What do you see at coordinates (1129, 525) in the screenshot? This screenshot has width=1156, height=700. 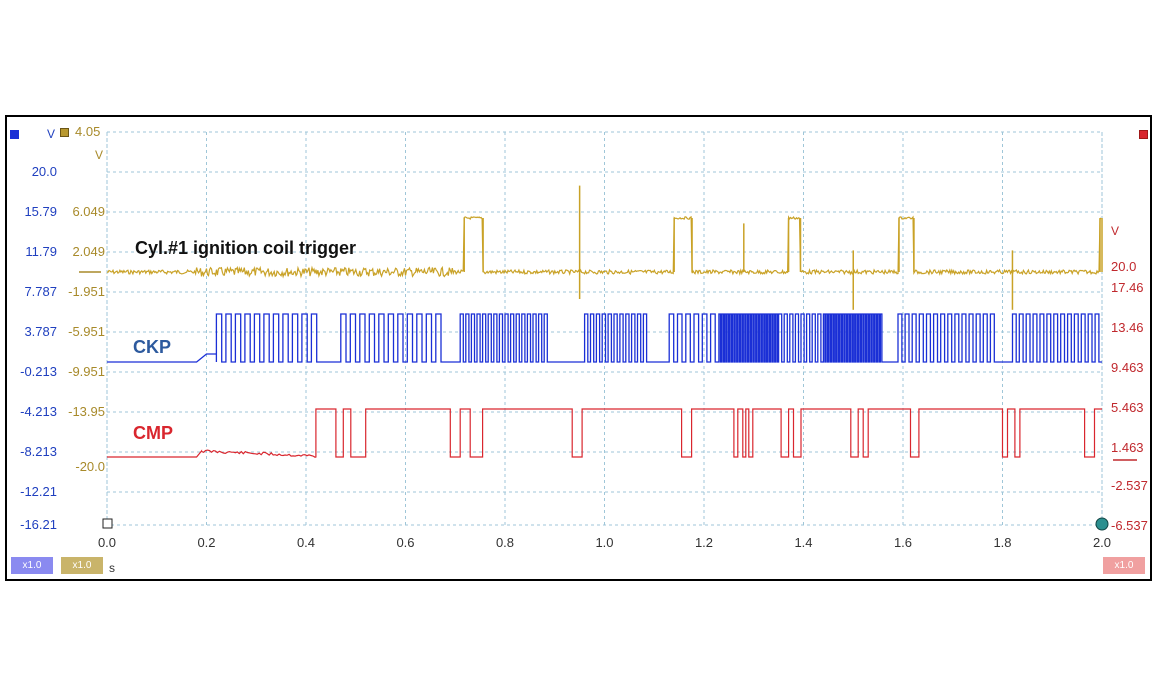 I see `red-axis-tick: -6.537` at bounding box center [1129, 525].